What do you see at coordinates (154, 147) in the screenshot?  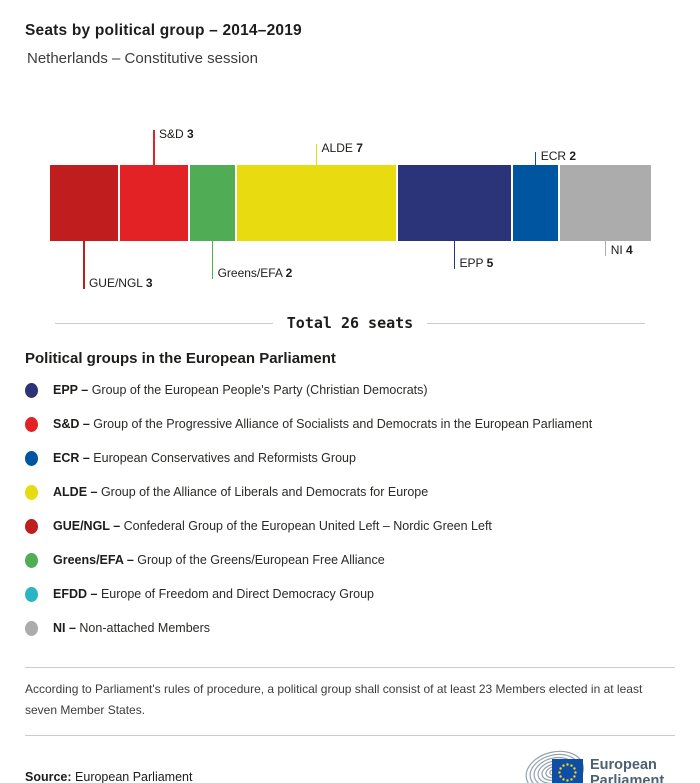 I see `callout-line-s-d` at bounding box center [154, 147].